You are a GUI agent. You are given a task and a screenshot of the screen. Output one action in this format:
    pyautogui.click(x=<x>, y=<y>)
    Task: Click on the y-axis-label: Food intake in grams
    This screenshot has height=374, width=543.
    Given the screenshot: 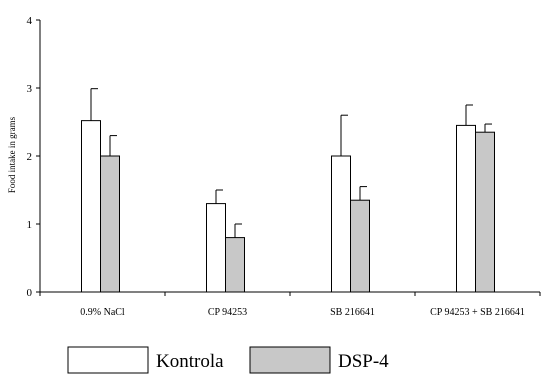 What is the action you would take?
    pyautogui.click(x=12, y=154)
    